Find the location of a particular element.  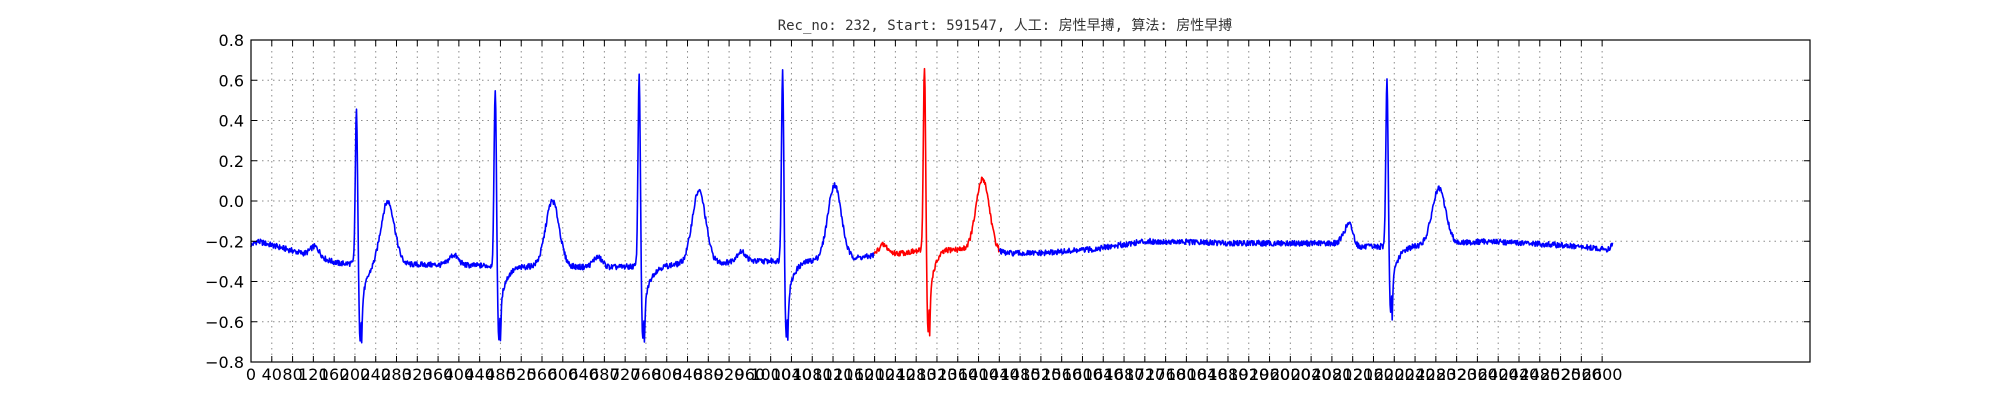

x-tick-label: 320 is located at coordinates (417, 374).